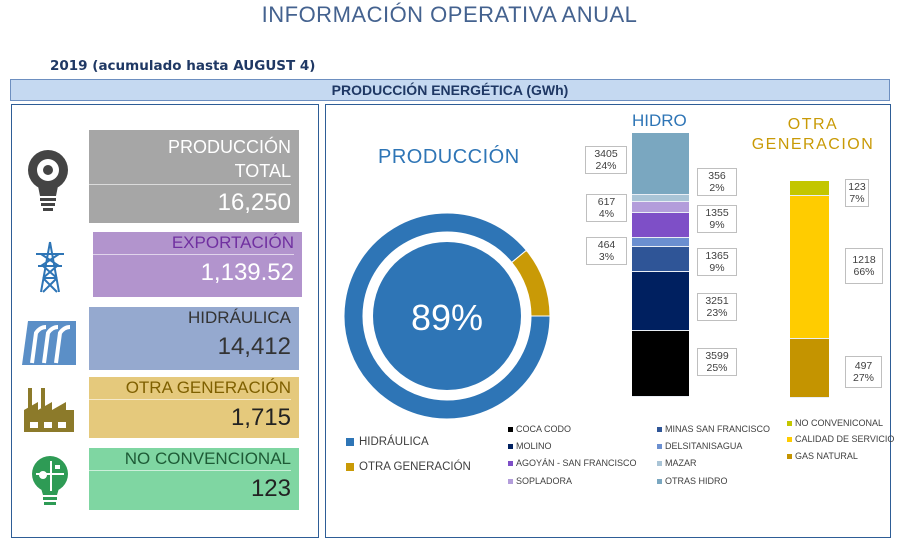 Image resolution: width=899 pixels, height=543 pixels. Describe the element at coordinates (260, 417) in the screenshot. I see `card-value: 1,715` at that location.